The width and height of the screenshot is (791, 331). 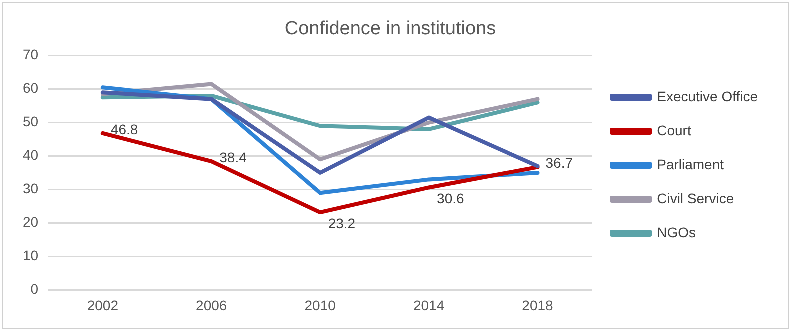 I want to click on x-tick-label: 2002, so click(x=103, y=305).